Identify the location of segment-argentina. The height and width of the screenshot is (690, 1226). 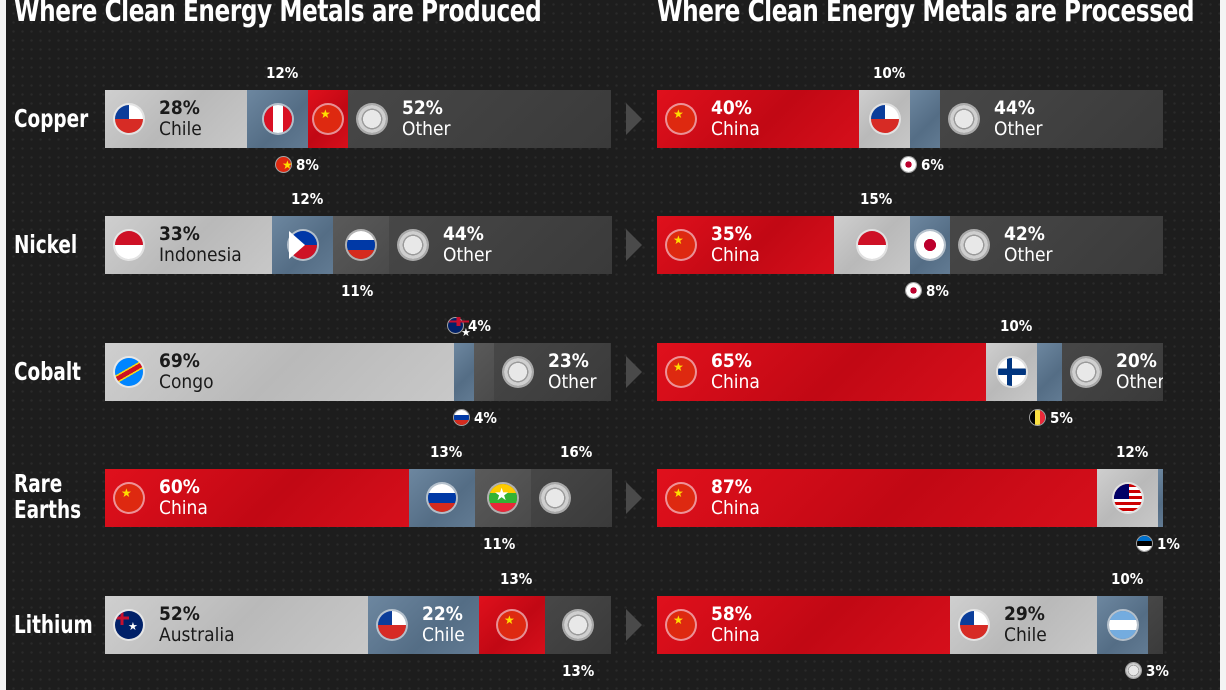
(1122, 625).